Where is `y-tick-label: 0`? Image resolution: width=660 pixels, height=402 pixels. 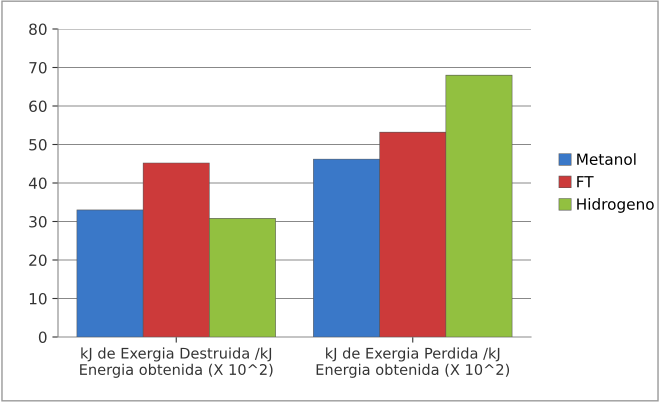
y-tick-label: 0 is located at coordinates (42, 337).